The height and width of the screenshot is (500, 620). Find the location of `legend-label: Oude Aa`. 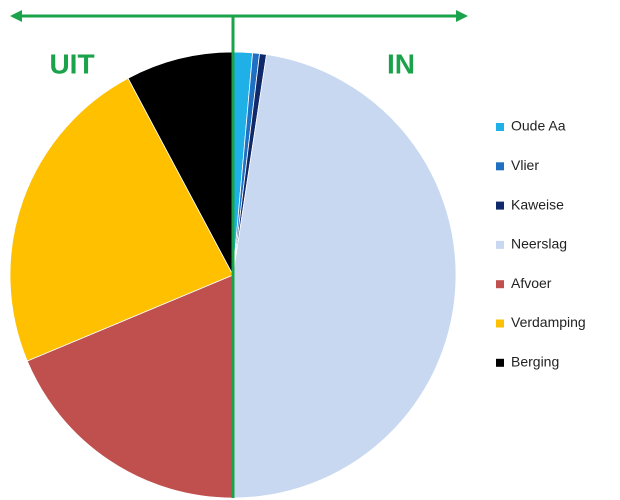

legend-label: Oude Aa is located at coordinates (538, 126).